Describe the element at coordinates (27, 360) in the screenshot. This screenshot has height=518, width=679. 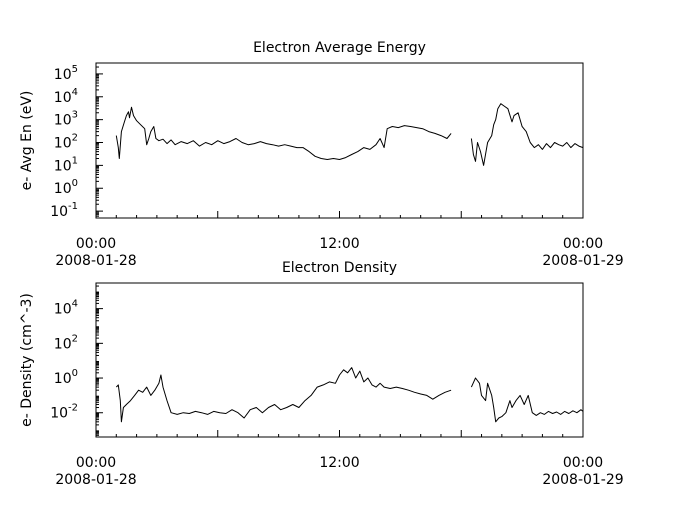
I see `y-axis-label: e- Density (cm^-3)` at that location.